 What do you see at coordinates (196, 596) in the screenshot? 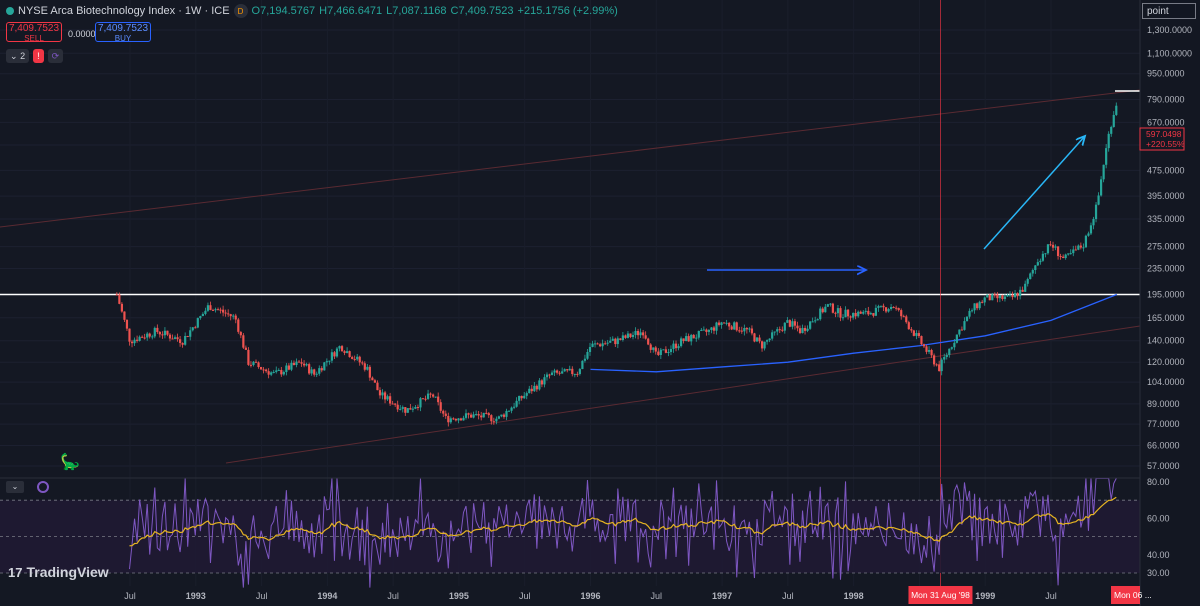
I see `time-tick-label: 1993` at bounding box center [196, 596].